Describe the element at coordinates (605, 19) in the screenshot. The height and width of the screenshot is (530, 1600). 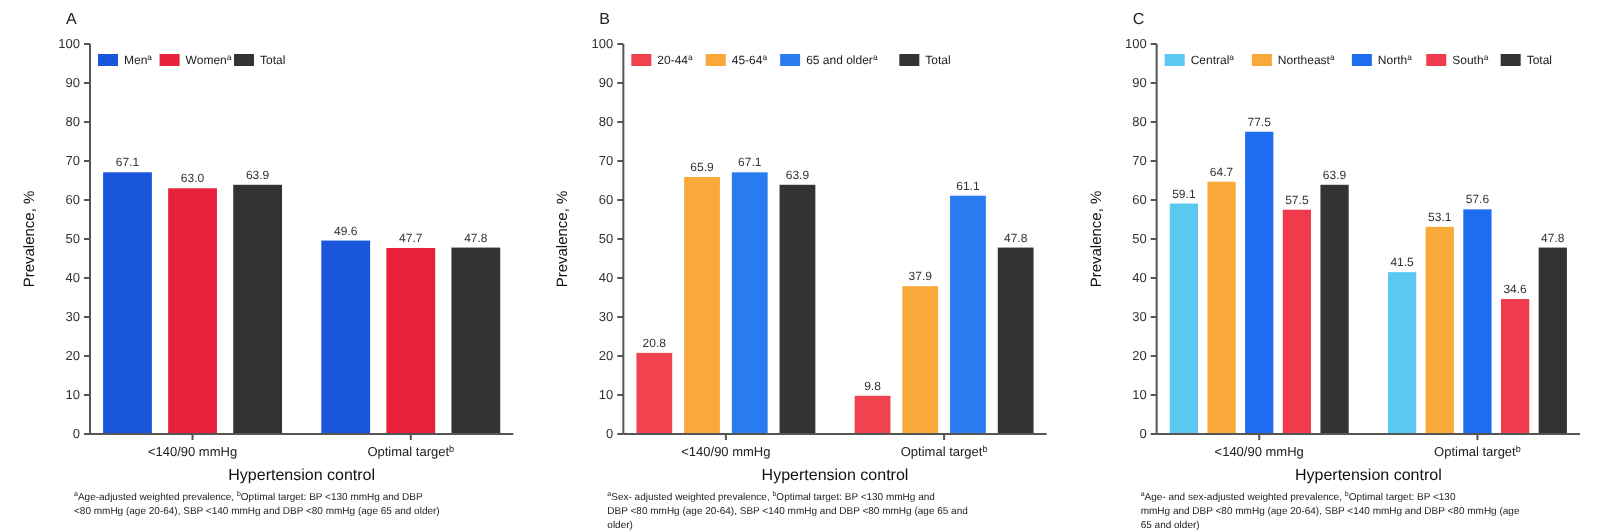
I see `chart-title: B` at that location.